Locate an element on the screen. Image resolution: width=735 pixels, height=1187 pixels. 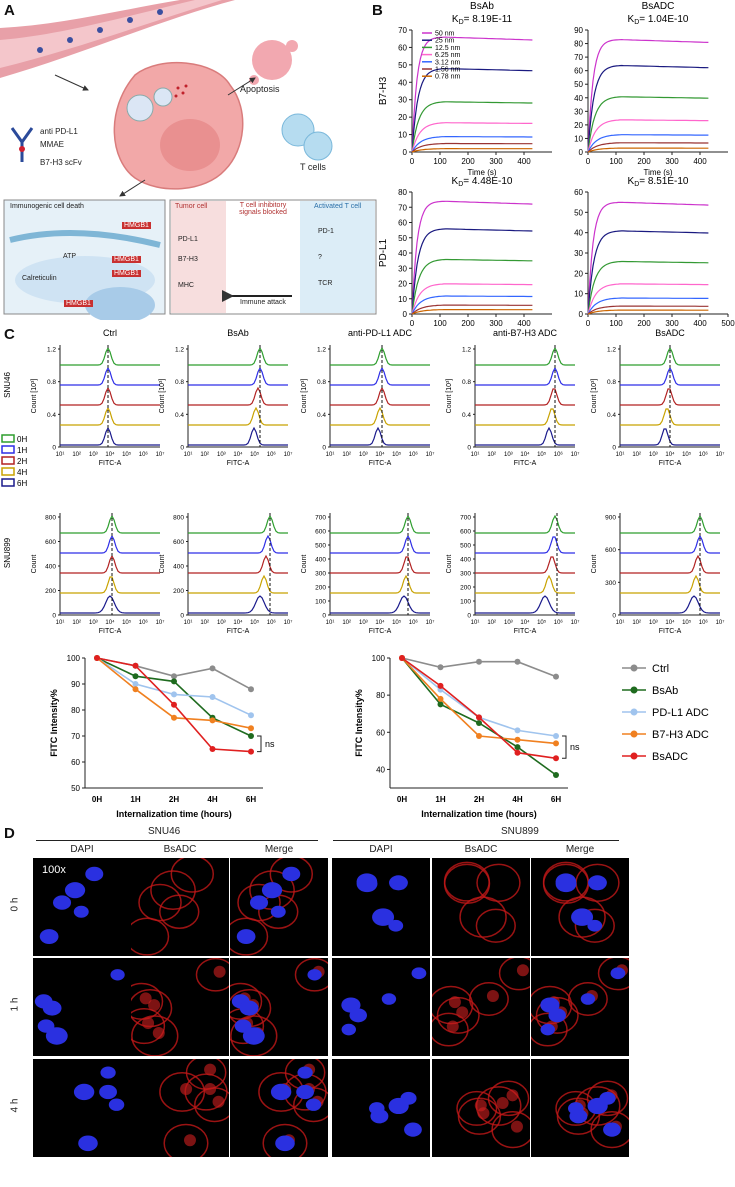
blood-vessel-inner is located at coordinates (111, 34).